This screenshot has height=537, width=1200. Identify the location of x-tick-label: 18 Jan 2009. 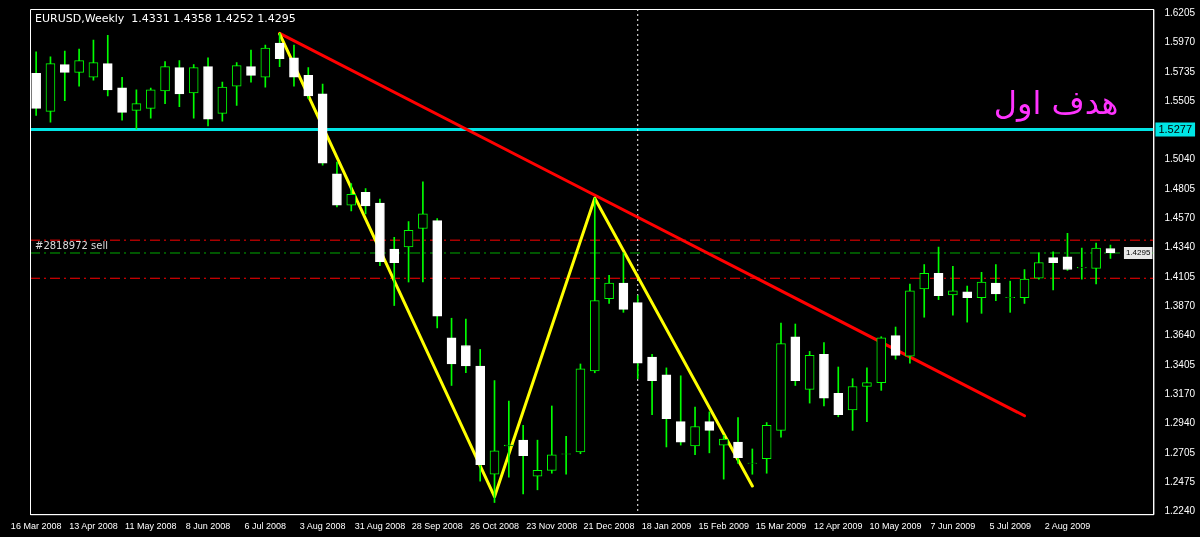
(666, 526).